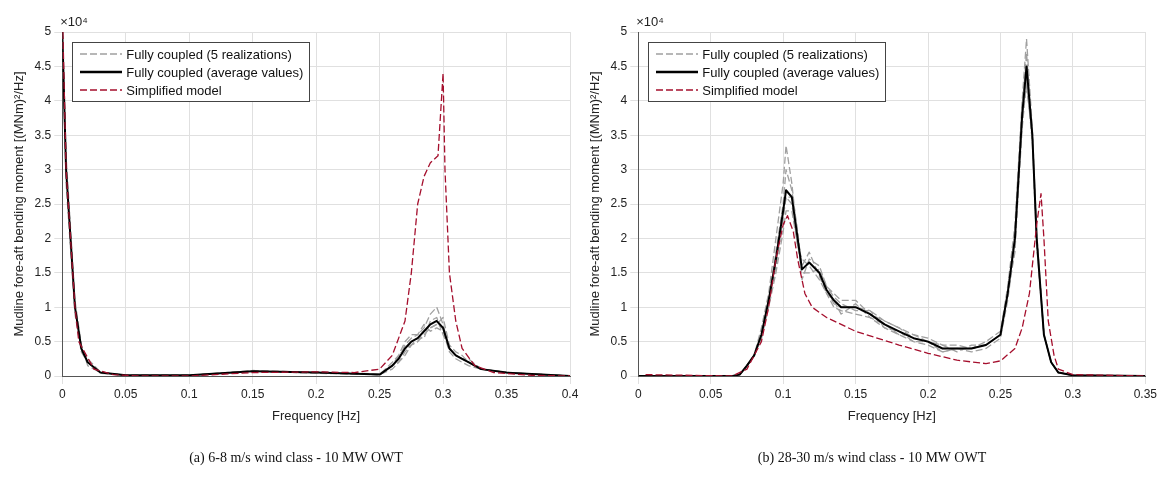  What do you see at coordinates (570, 393) in the screenshot?
I see `x-tick-label: 0.4` at bounding box center [570, 393].